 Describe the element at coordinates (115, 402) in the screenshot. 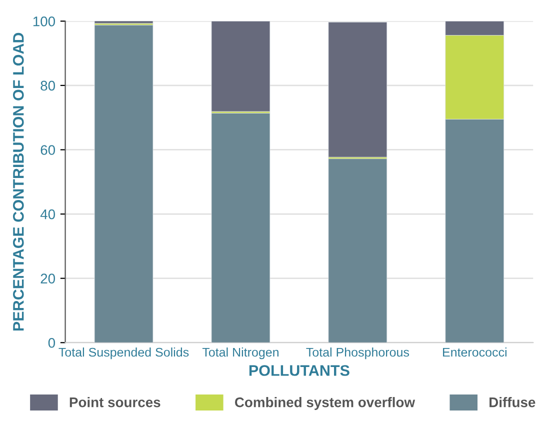

I see `legend-label: Point sources` at that location.